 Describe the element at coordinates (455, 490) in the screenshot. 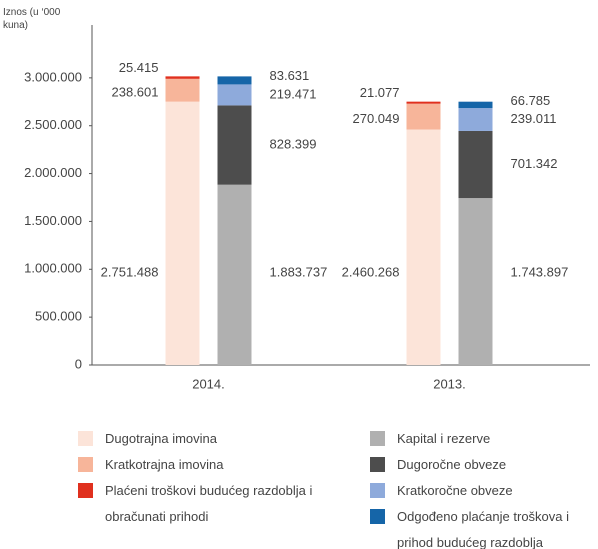

I see `legend-label: Kratkoročne obveze` at that location.